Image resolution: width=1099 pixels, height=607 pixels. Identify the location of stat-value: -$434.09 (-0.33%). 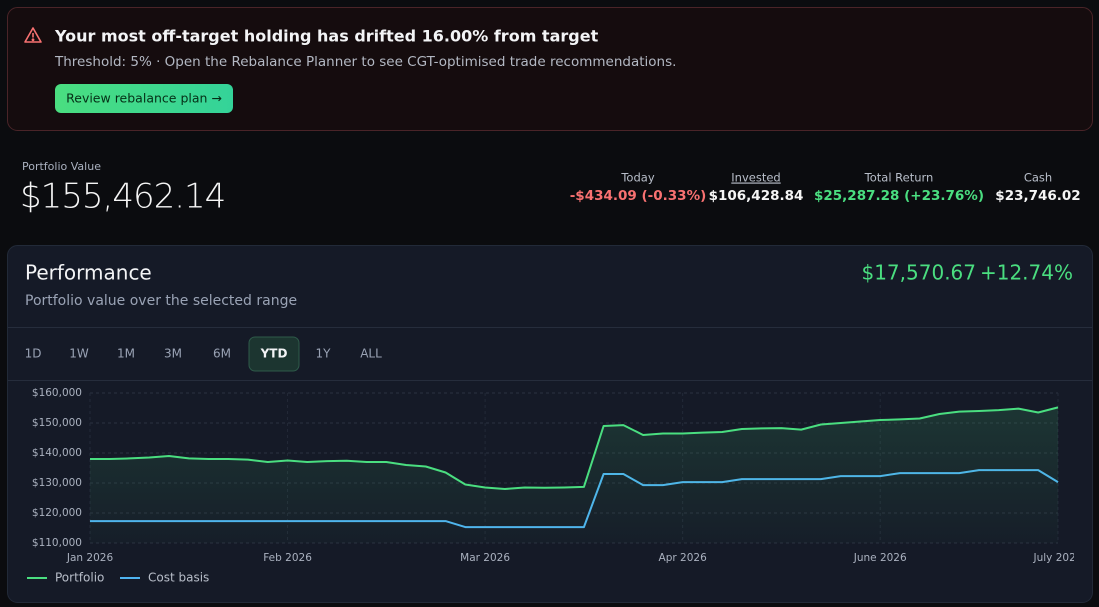
(638, 196).